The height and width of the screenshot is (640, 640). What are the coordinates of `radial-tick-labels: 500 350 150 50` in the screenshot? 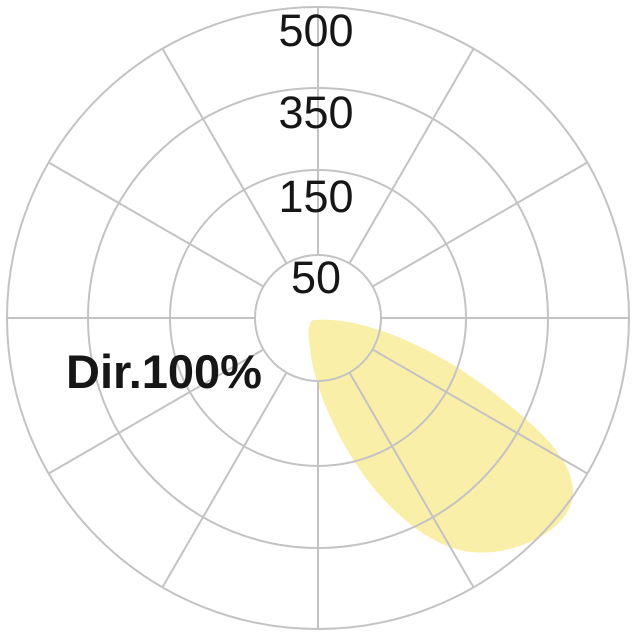 It's located at (315, 154).